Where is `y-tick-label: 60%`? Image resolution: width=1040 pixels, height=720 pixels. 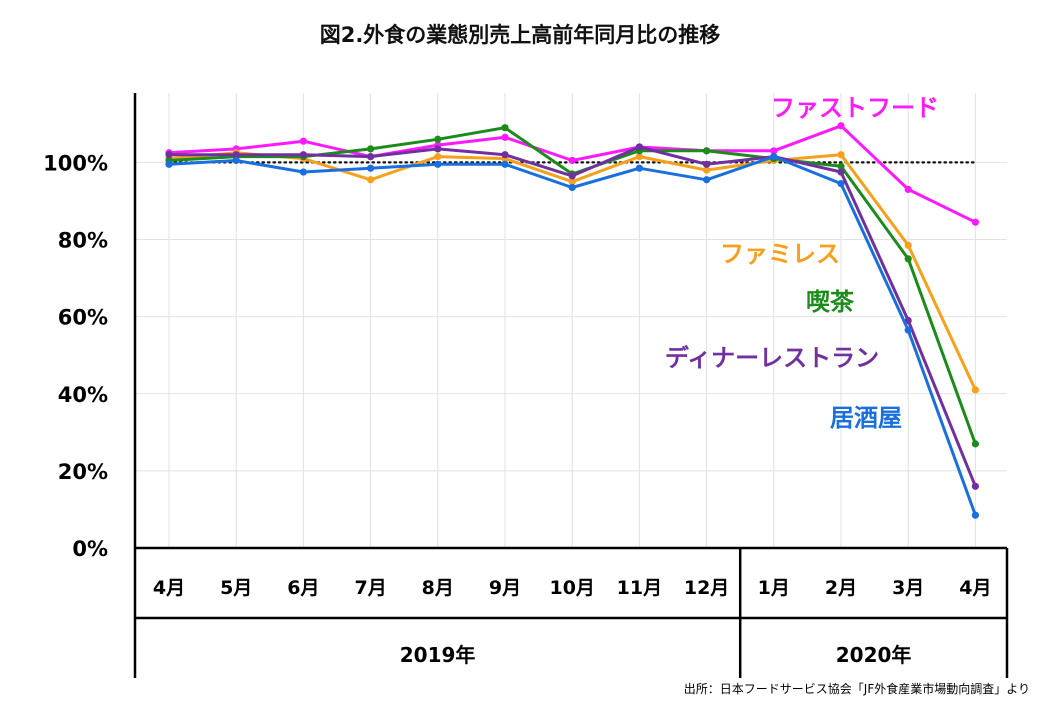 y-tick-label: 60% is located at coordinates (83, 318).